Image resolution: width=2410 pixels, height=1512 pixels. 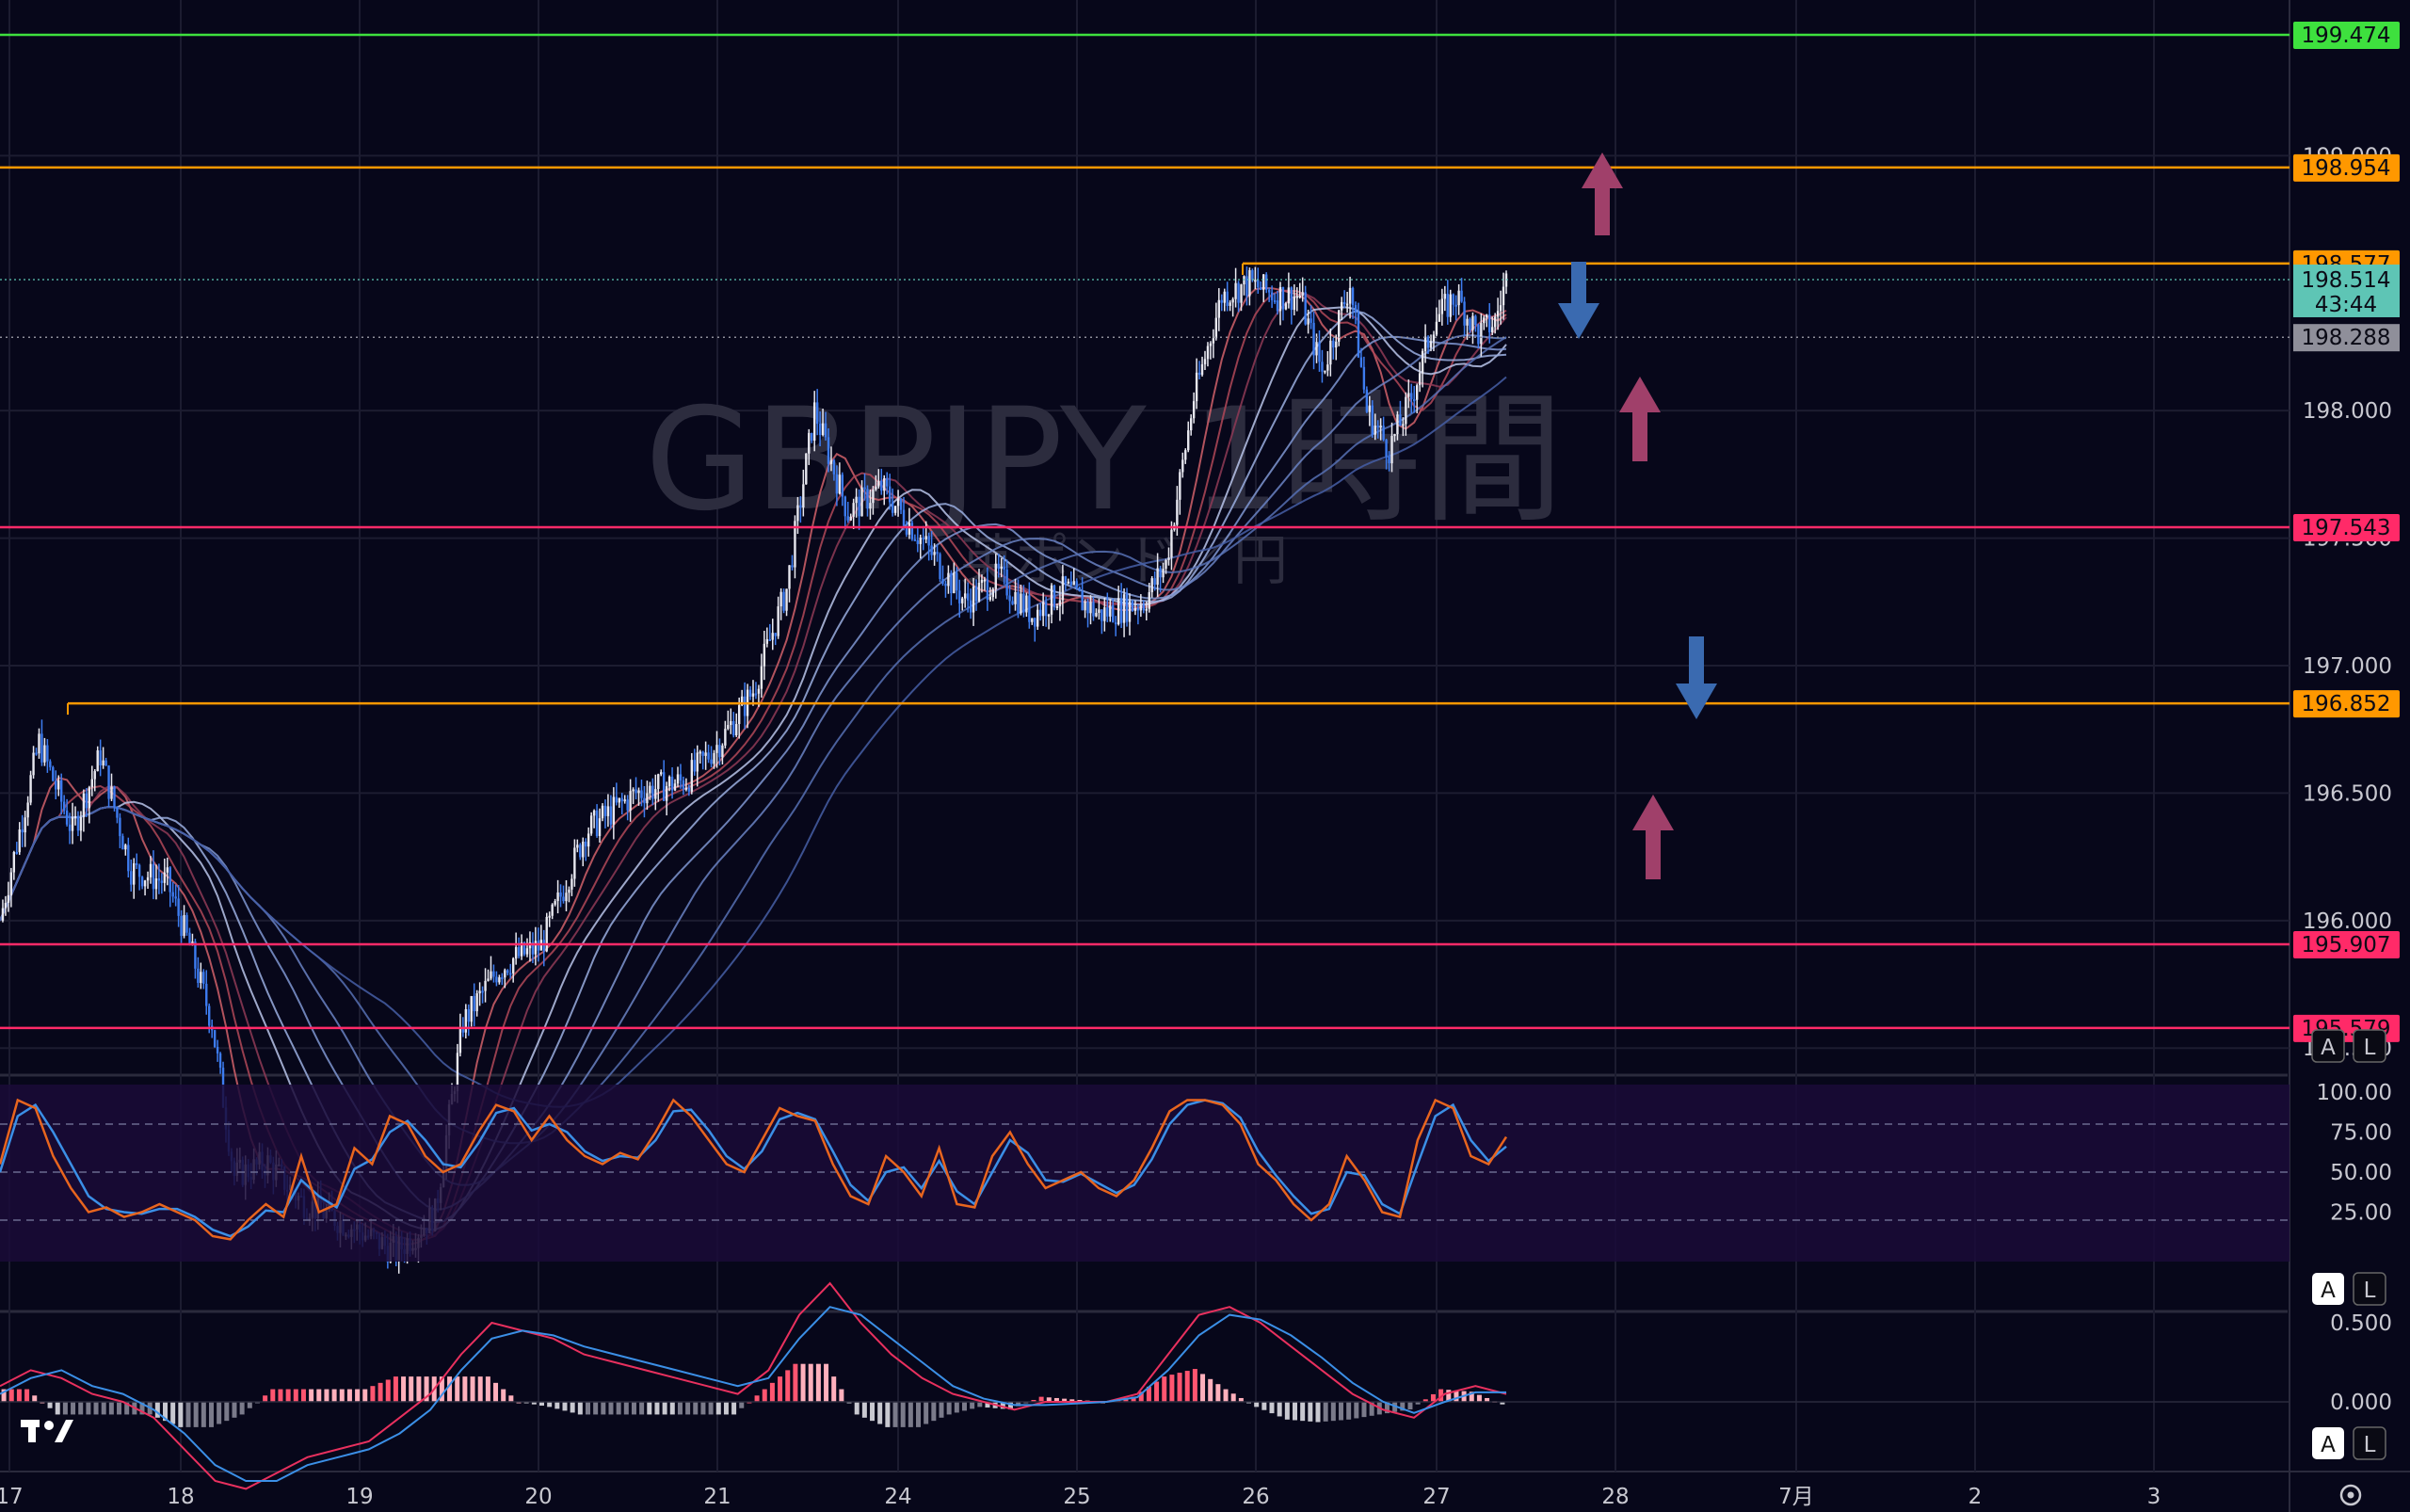 I want to click on macd-auto-button: A, so click(x=2328, y=1443).